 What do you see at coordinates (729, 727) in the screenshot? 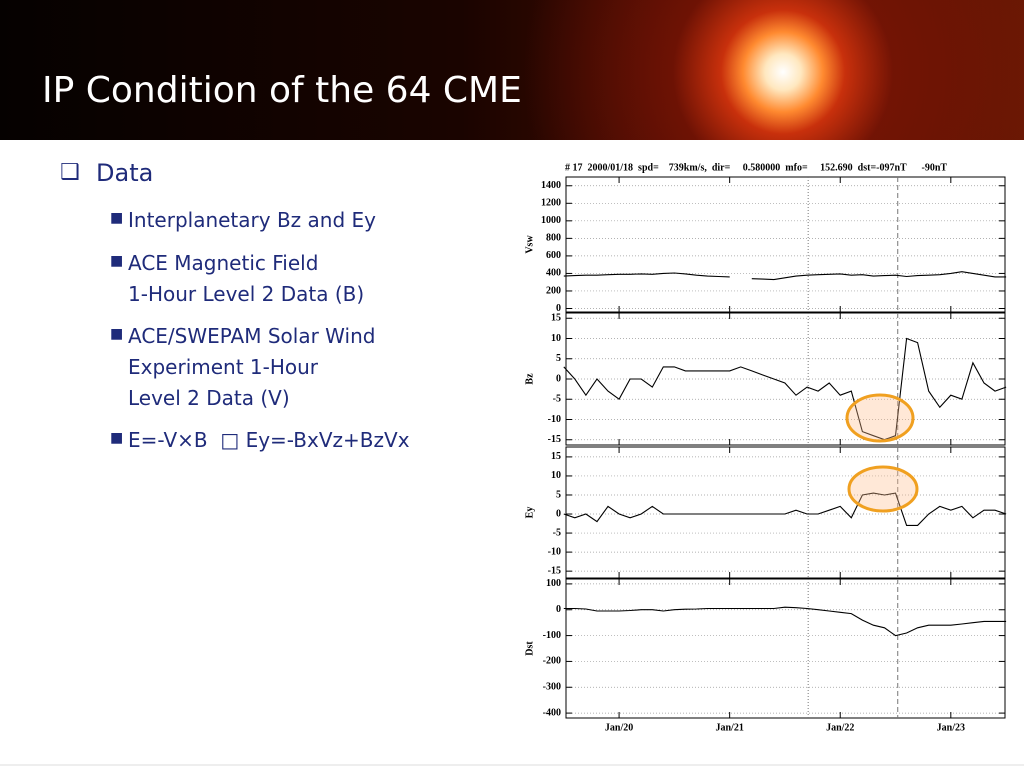
I see `x-tick-label: Jan/21` at bounding box center [729, 727].